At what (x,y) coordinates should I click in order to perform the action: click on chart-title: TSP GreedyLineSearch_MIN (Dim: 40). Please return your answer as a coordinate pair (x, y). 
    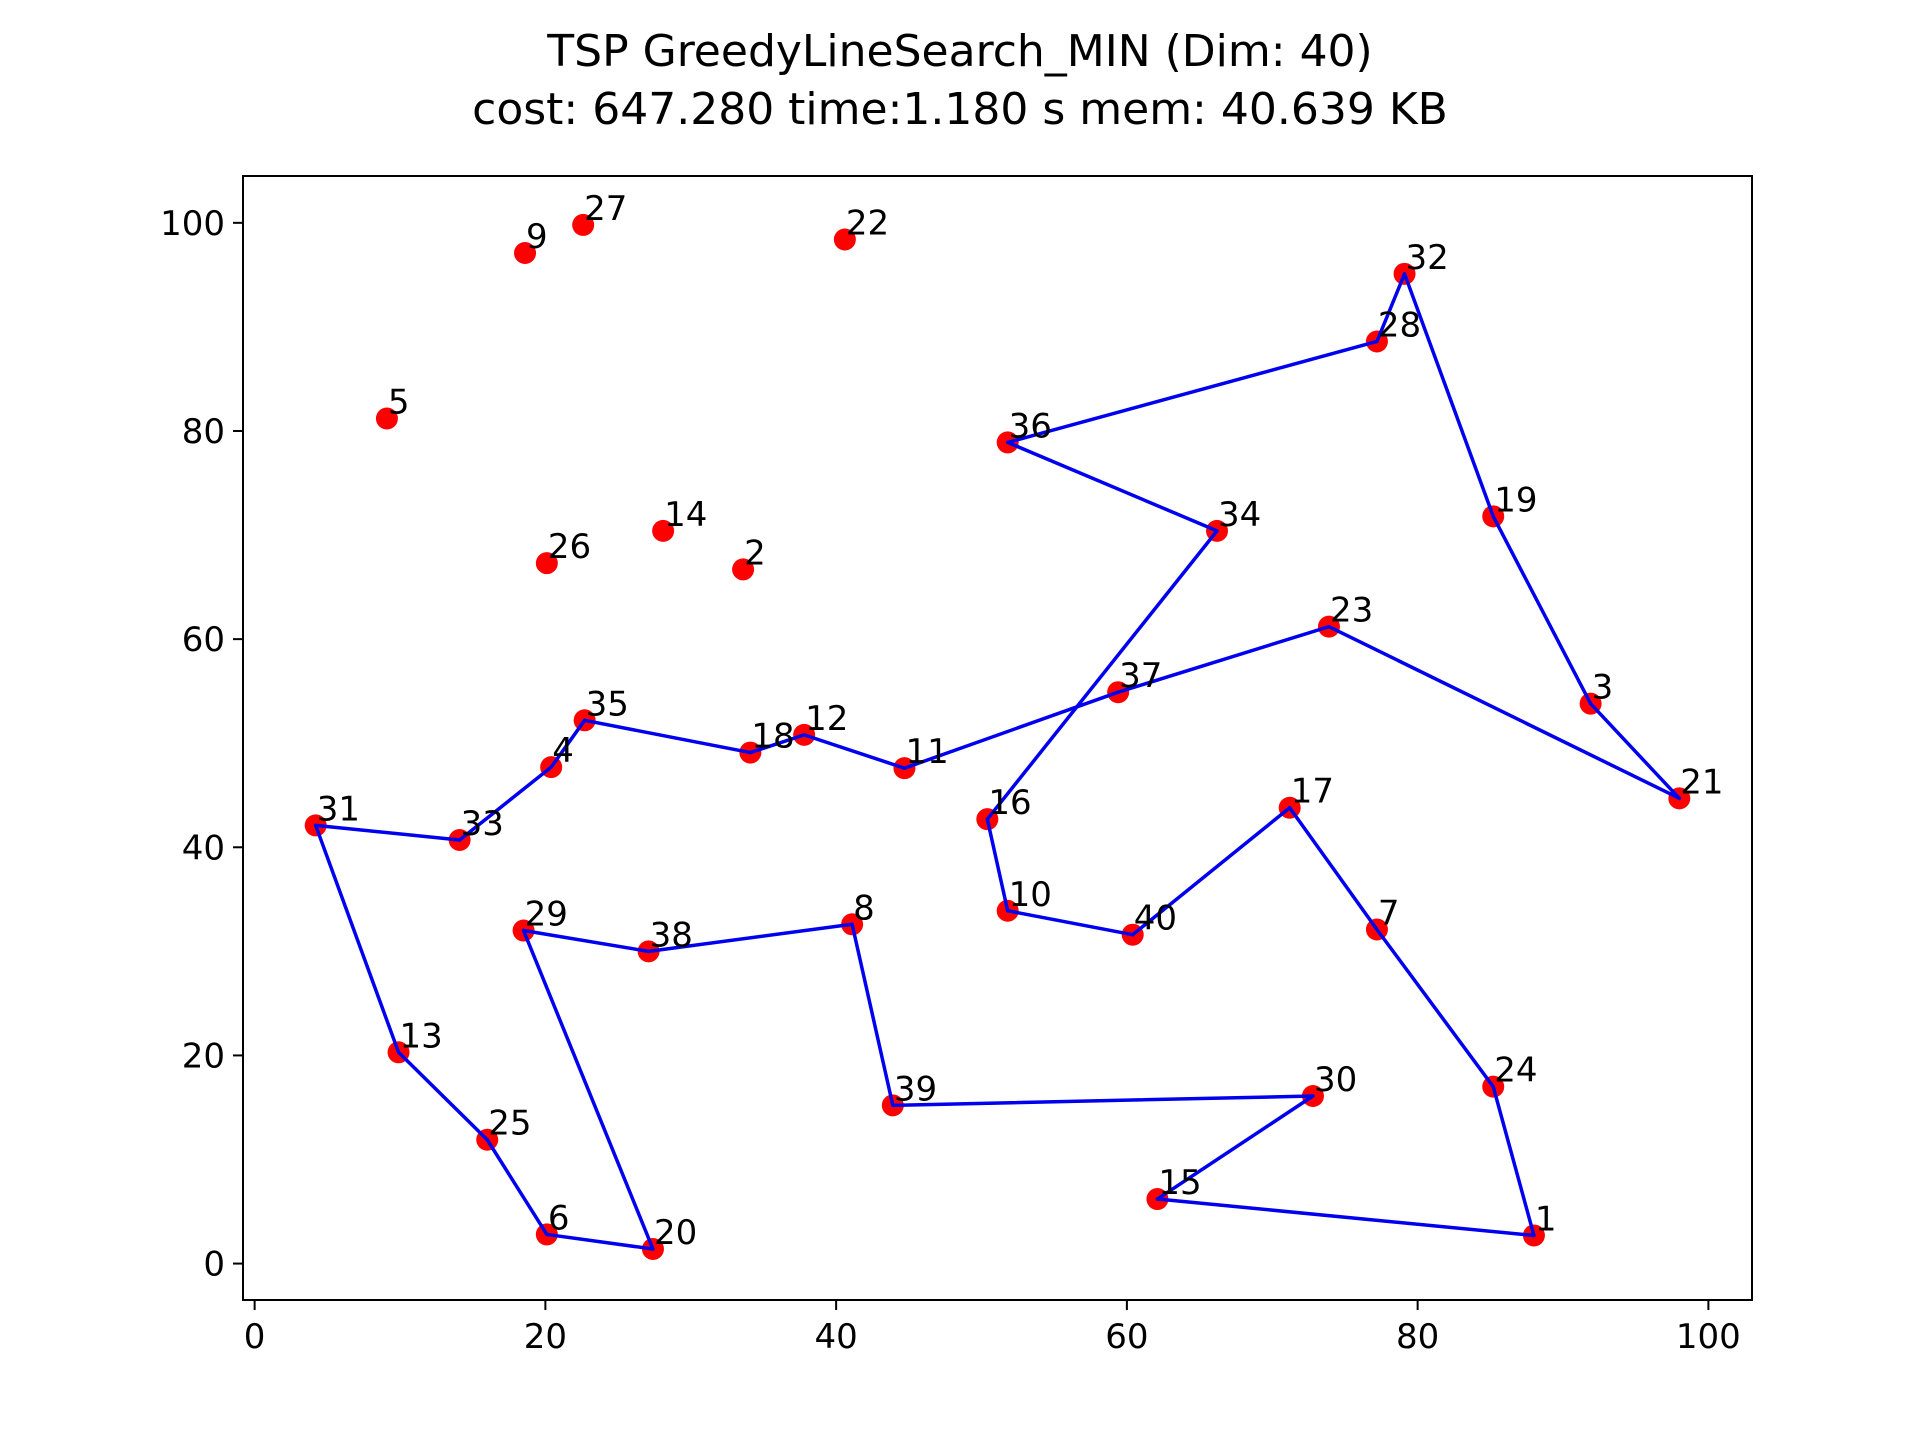
    Looking at the image, I should click on (959, 51).